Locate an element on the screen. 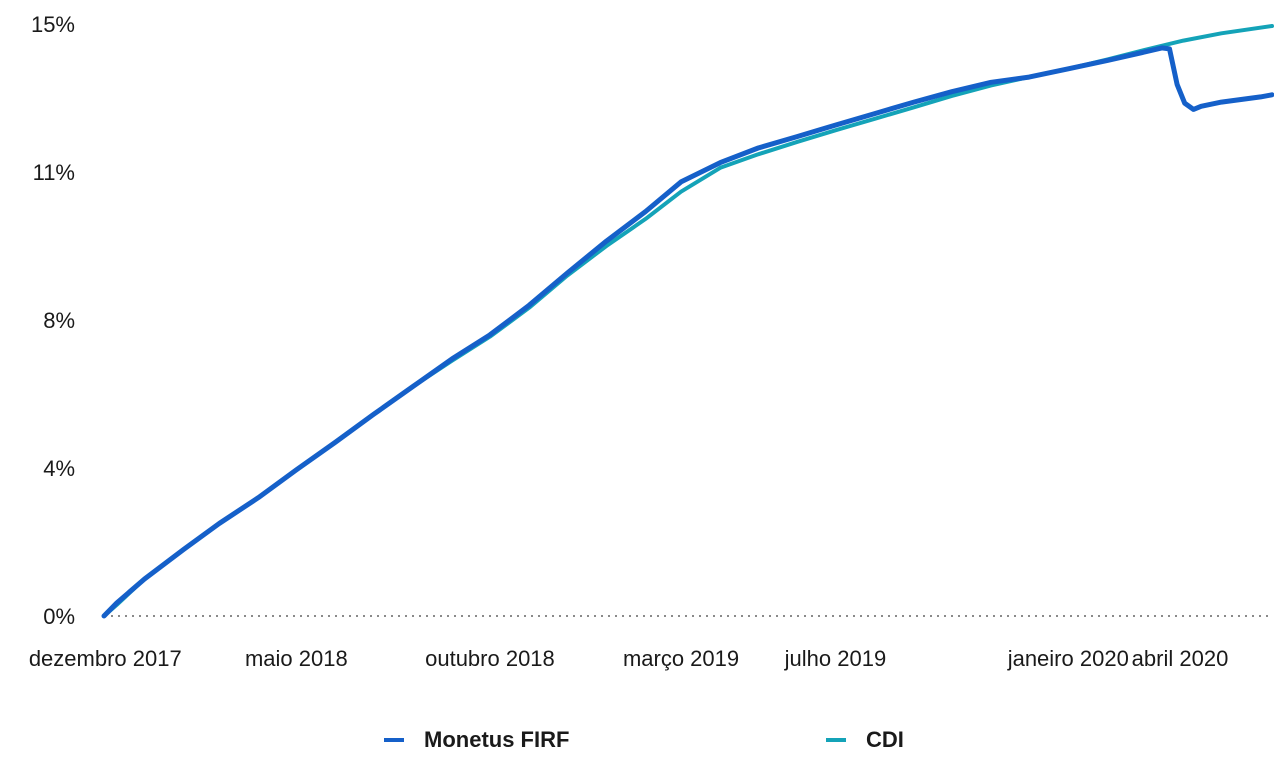 This screenshot has height=758, width=1274. x-tick-label: julho 2019 is located at coordinates (835, 658).